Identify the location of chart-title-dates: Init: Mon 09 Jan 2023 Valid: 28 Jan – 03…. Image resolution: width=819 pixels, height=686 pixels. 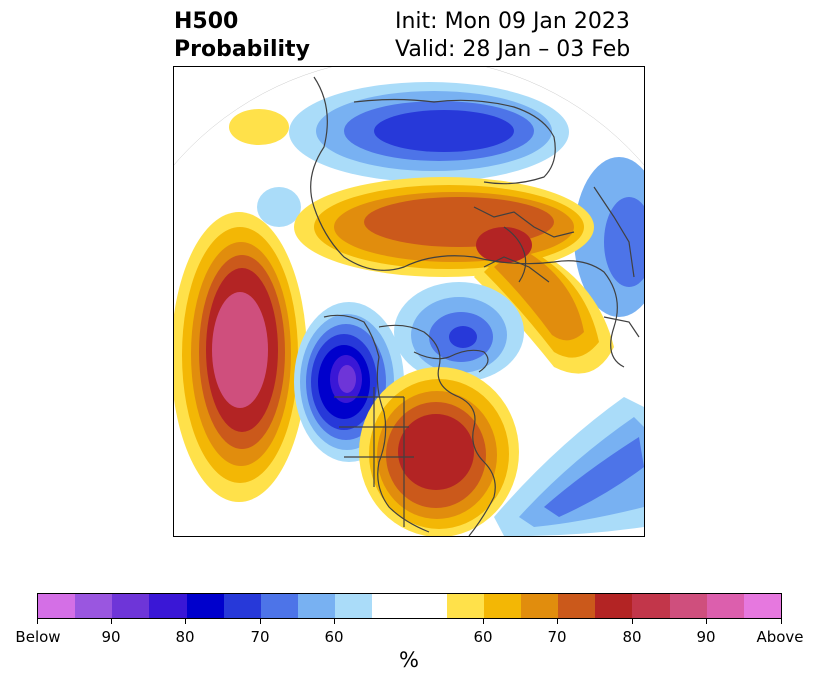
(512, 36).